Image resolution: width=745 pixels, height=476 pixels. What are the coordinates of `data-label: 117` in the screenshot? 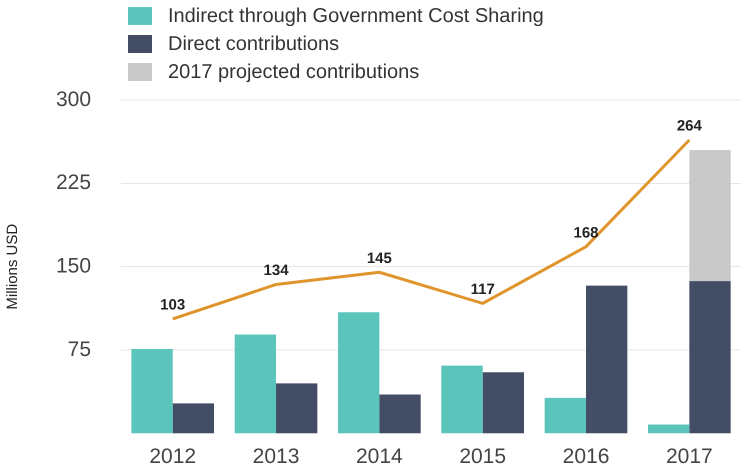 It's located at (482, 289).